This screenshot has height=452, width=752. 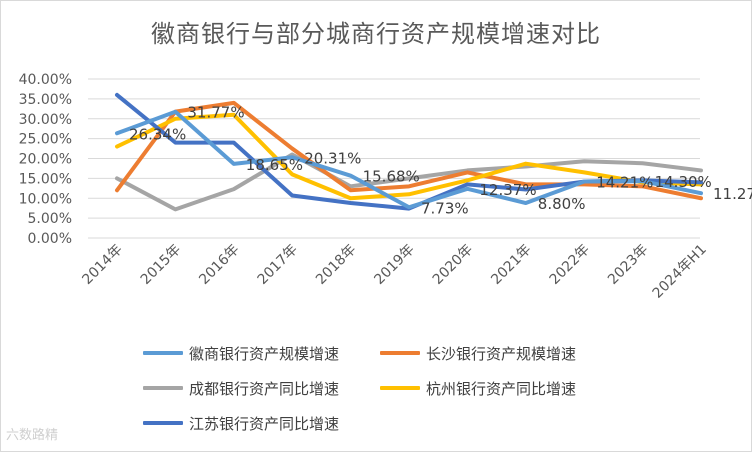 I want to click on x-tick-label: 2018年, so click(x=336, y=265).